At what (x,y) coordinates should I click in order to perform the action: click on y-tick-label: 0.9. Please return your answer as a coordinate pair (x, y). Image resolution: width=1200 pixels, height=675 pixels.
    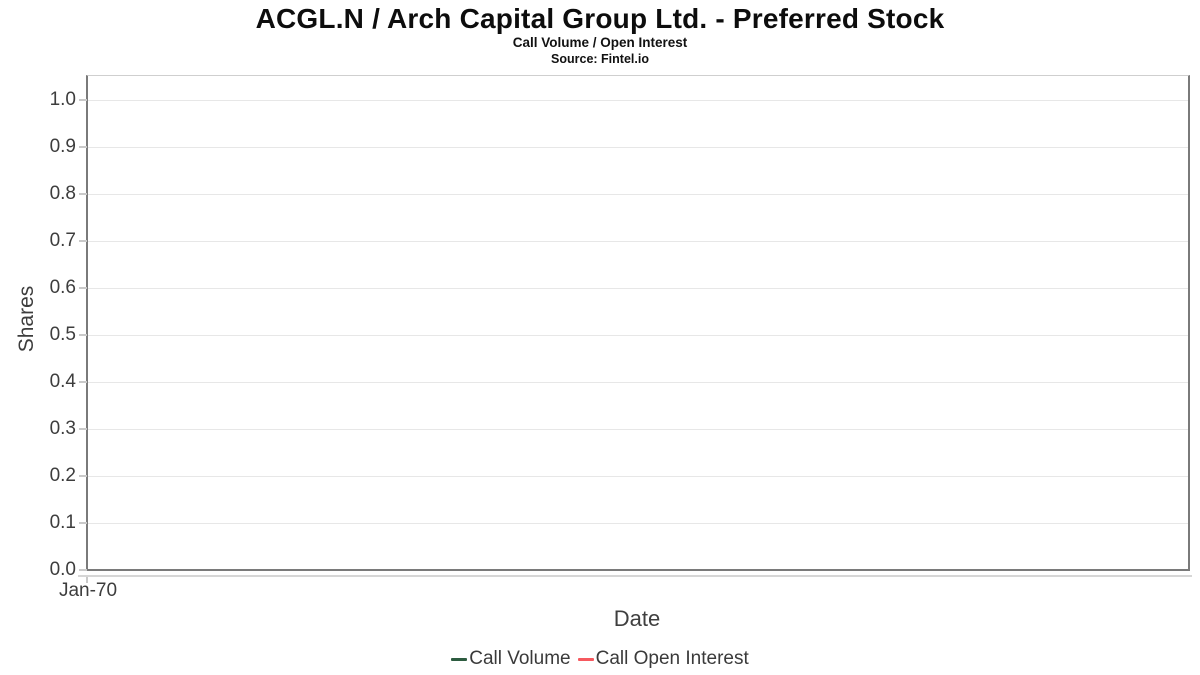
    Looking at the image, I should click on (62, 146).